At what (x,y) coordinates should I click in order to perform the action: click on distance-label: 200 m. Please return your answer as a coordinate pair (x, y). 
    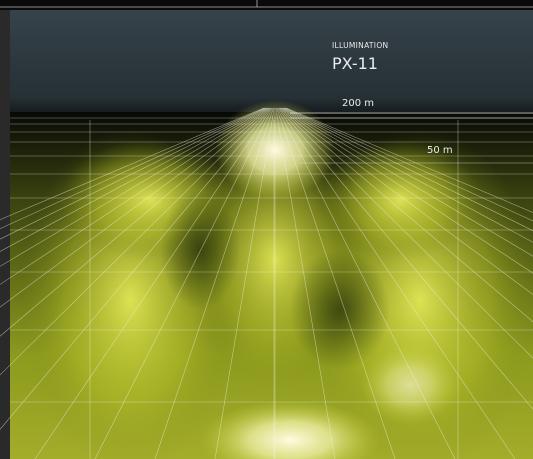
    Looking at the image, I should click on (358, 103).